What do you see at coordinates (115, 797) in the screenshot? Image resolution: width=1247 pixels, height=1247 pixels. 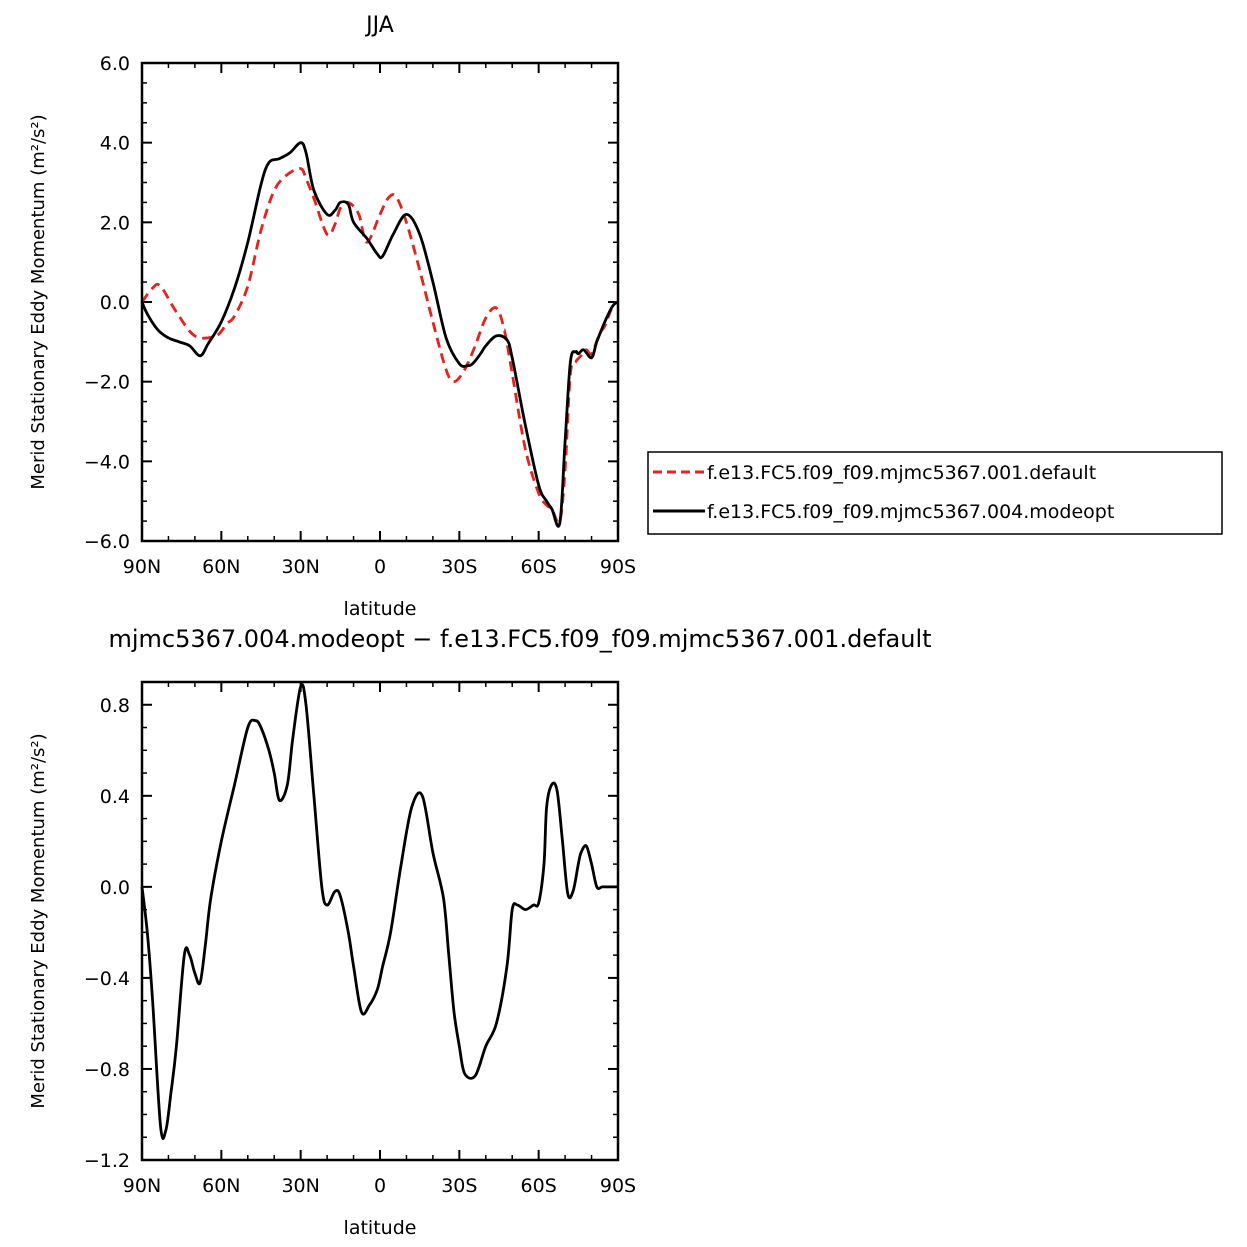 I see `y-tick-label: 0.4` at bounding box center [115, 797].